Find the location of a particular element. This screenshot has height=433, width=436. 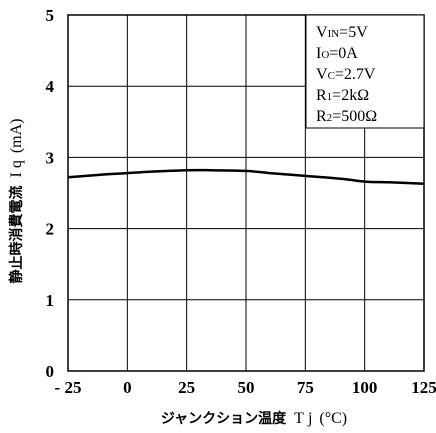

y-axis-label-unit: (mA) is located at coordinates (16, 136).